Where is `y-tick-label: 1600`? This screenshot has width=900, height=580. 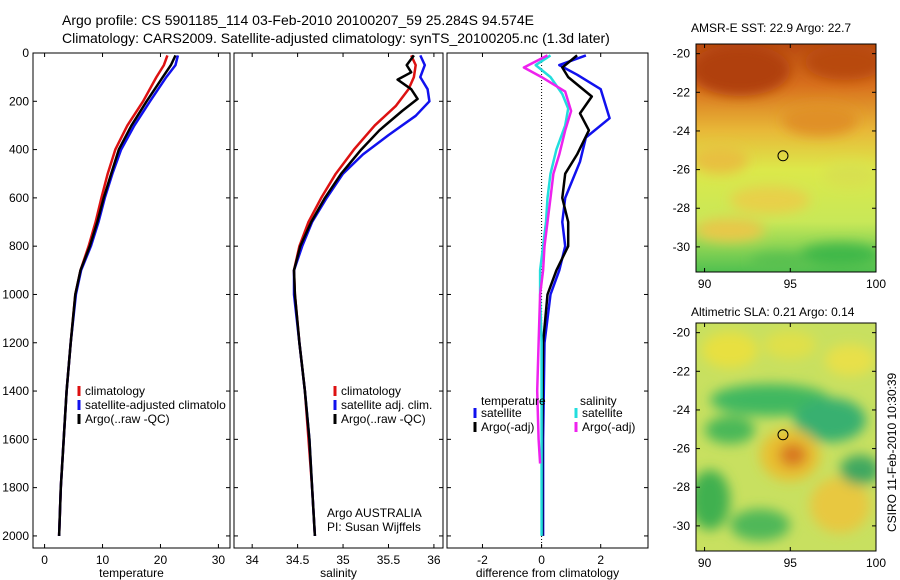
y-tick-label: 1600 is located at coordinates (15, 439).